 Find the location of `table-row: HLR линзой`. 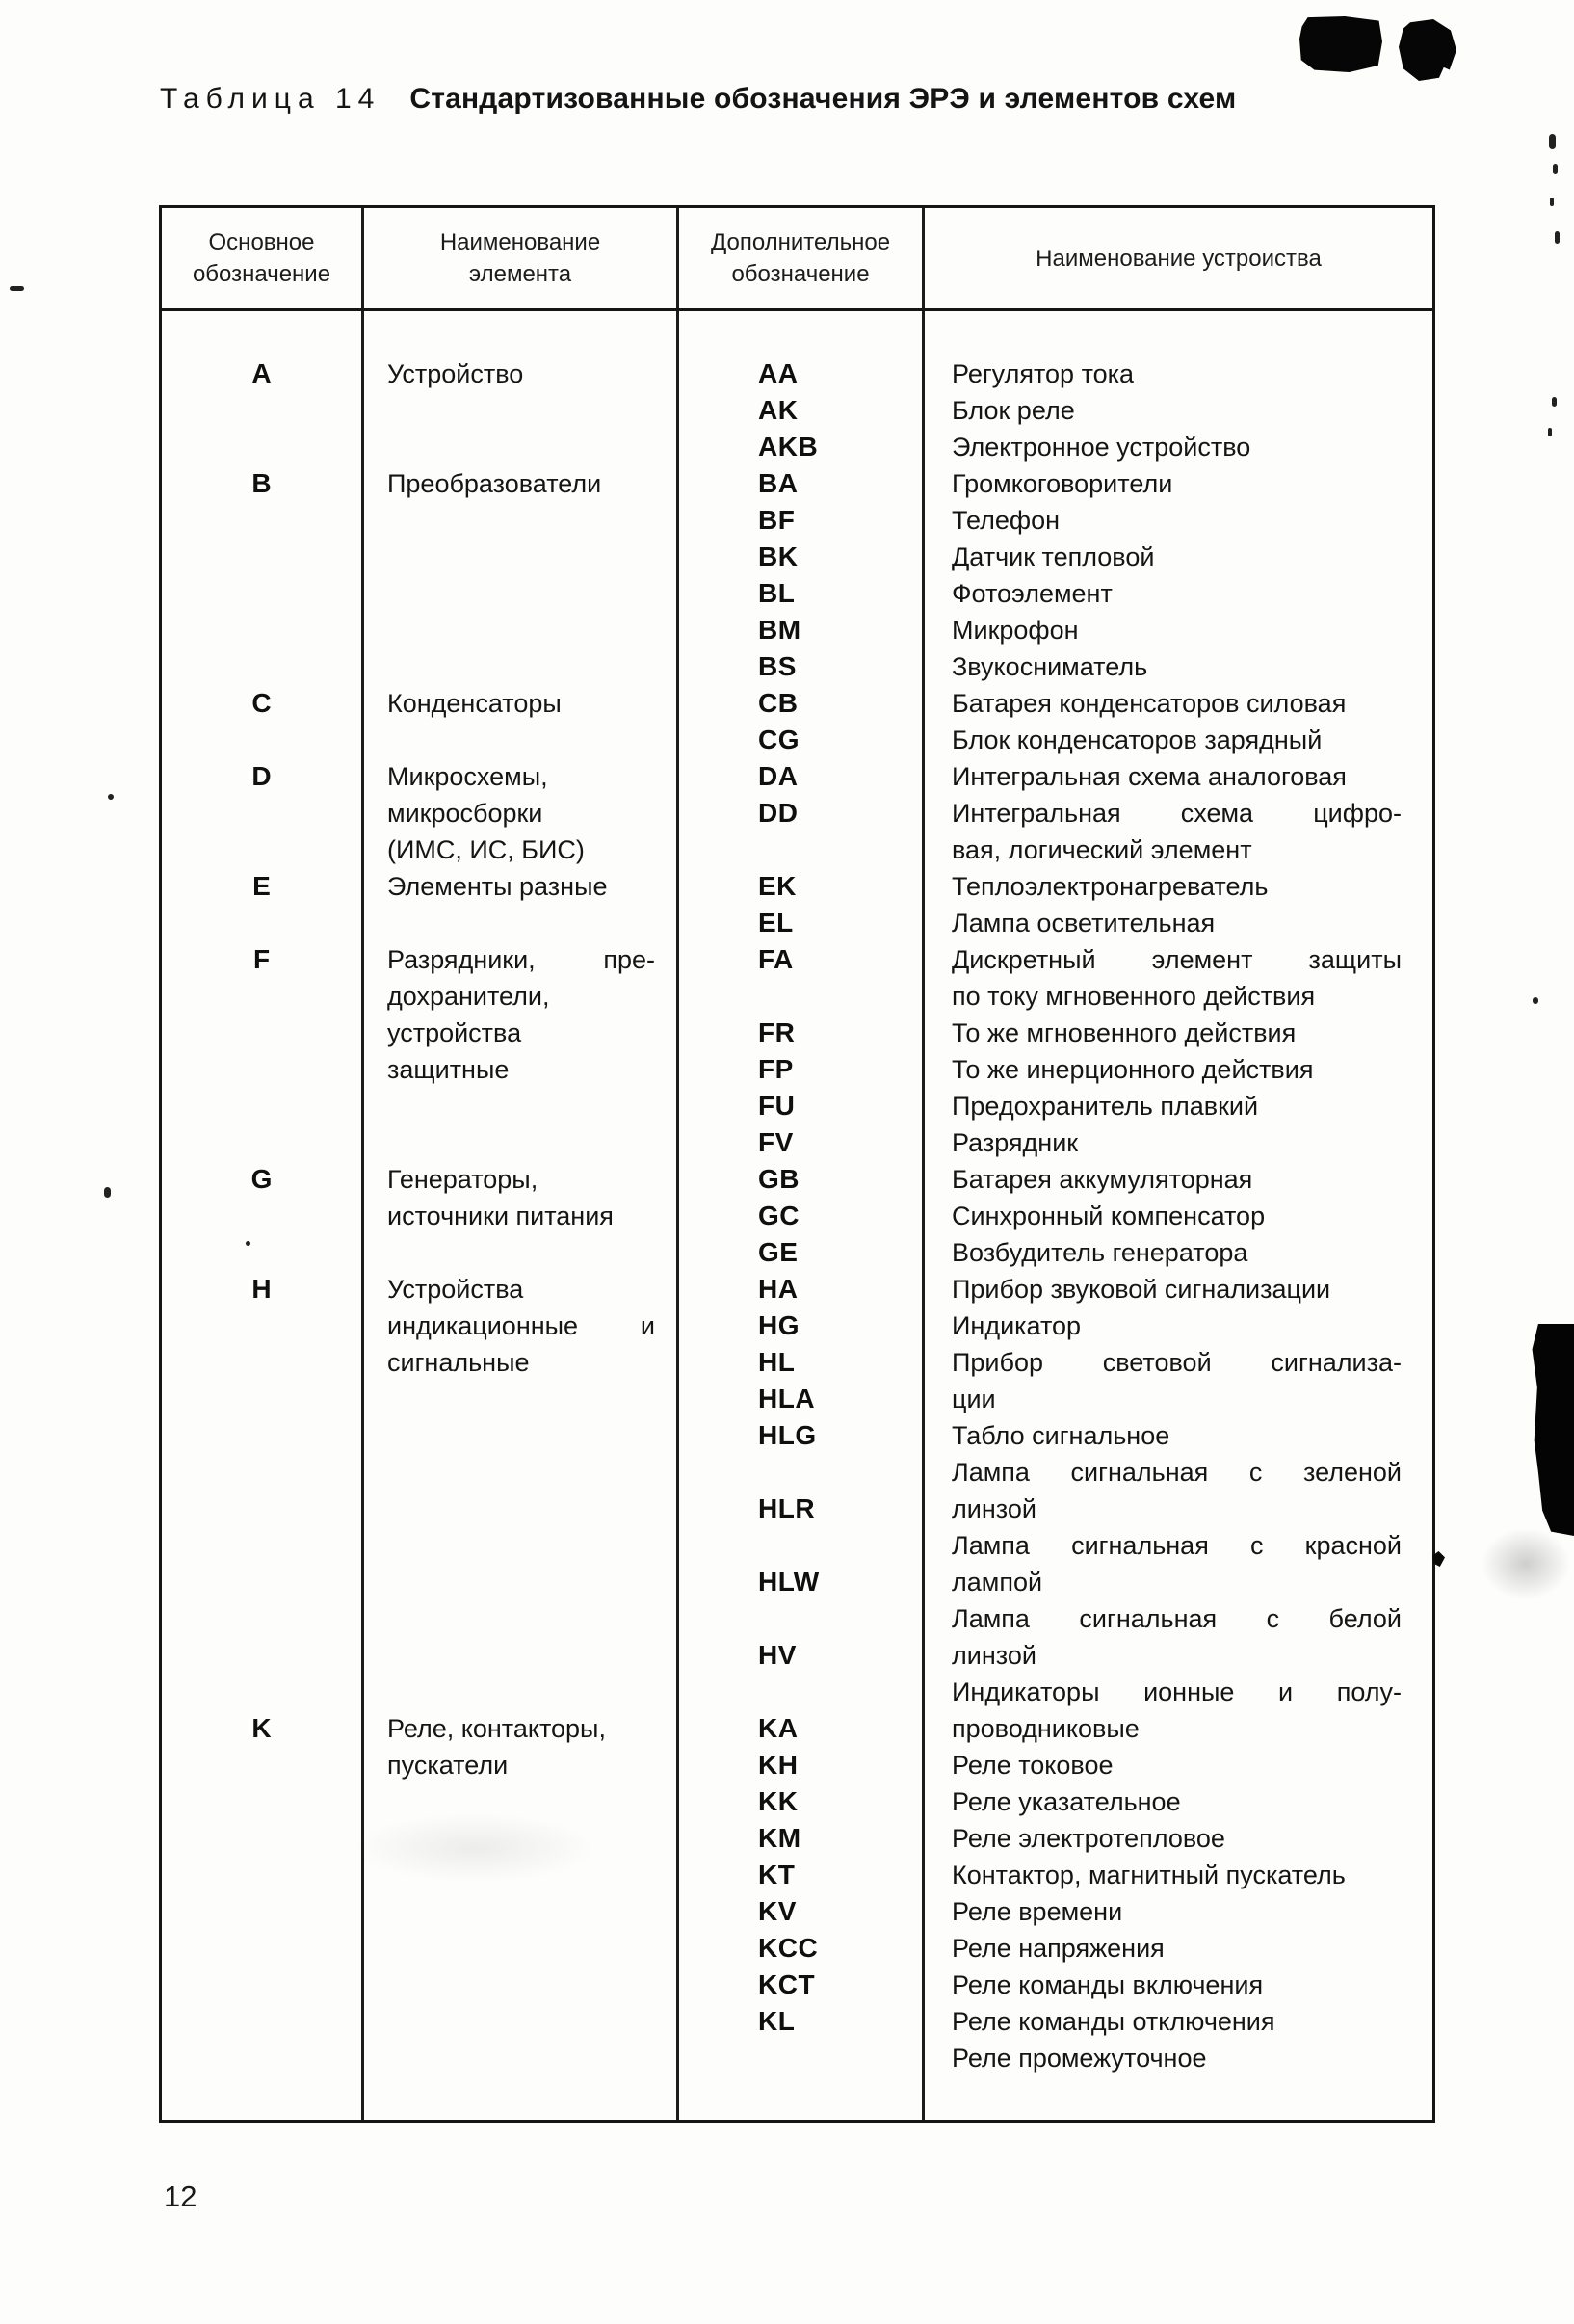

table-row: HLR линзой is located at coordinates (797, 1509).